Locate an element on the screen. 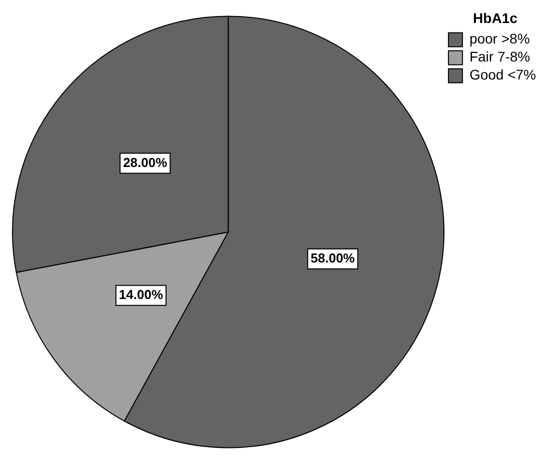 The width and height of the screenshot is (558, 464). data-label: 58.00% is located at coordinates (333, 258).